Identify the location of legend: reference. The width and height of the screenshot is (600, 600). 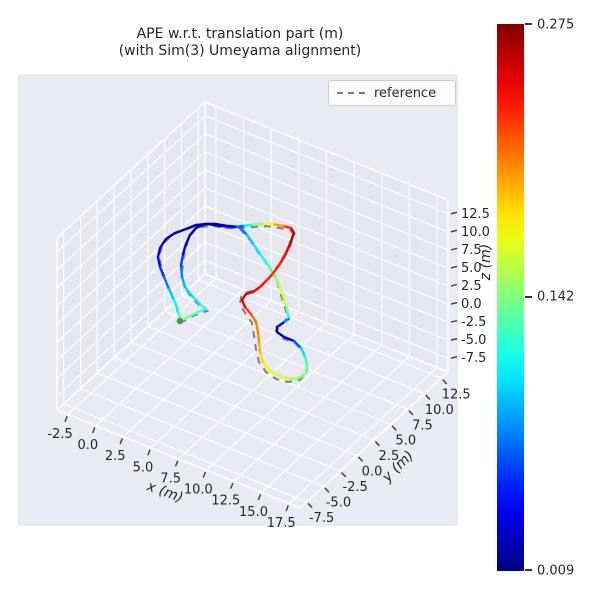
(392, 93).